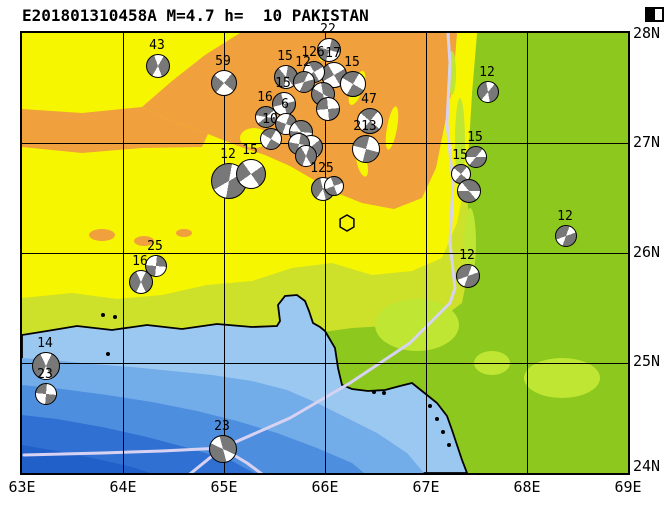 Image resolution: width=671 pixels, height=505 pixels. Describe the element at coordinates (647, 33) in the screenshot. I see `y-axis-label: 28N` at that location.